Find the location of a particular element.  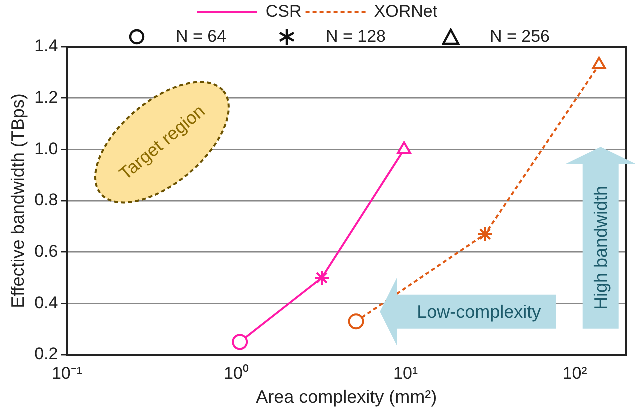

annotation: Low-complexity is located at coordinates (479, 312).